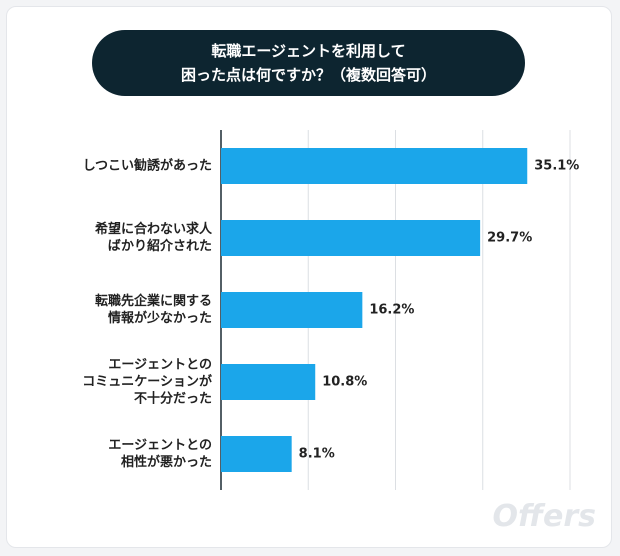 The width and height of the screenshot is (620, 556). What do you see at coordinates (147, 382) in the screenshot?
I see `category-label: エージェントとの コミュニケーションが 不十分だった` at bounding box center [147, 382].